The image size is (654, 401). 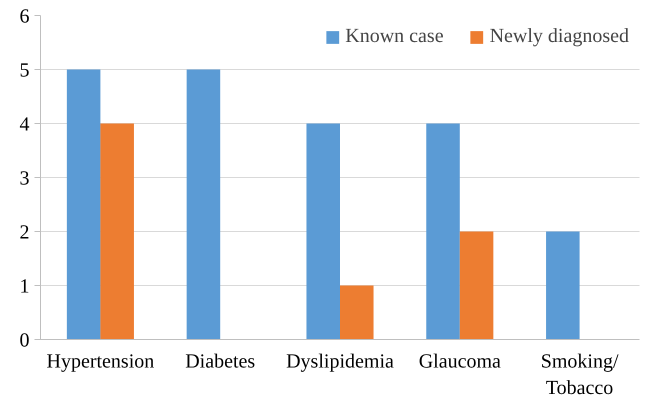 What do you see at coordinates (394, 36) in the screenshot?
I see `legend-label: Known case` at bounding box center [394, 36].